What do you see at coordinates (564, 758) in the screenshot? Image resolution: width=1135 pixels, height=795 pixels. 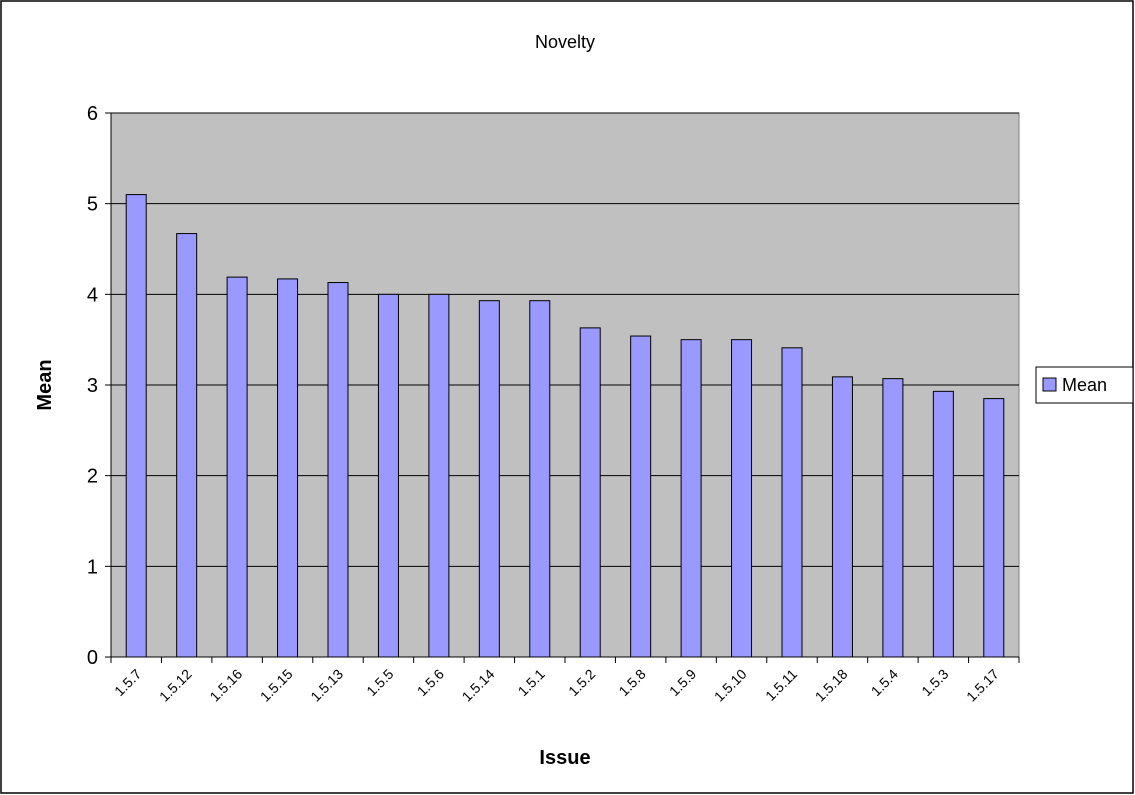 I see `x-axis-label: Issue` at bounding box center [564, 758].